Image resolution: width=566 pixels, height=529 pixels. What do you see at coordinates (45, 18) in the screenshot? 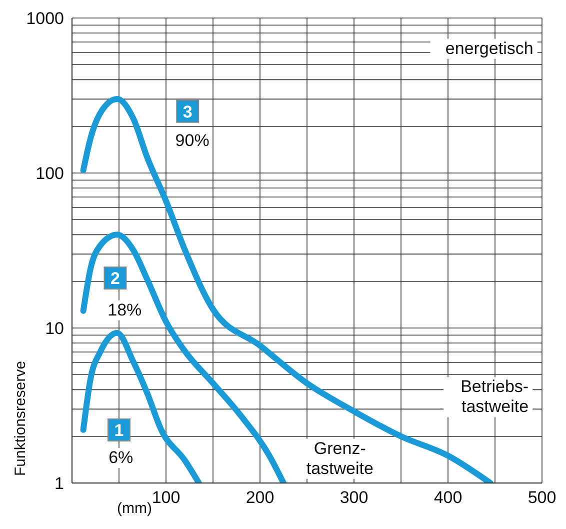
I see `y-tick-label: 1000` at bounding box center [45, 18].